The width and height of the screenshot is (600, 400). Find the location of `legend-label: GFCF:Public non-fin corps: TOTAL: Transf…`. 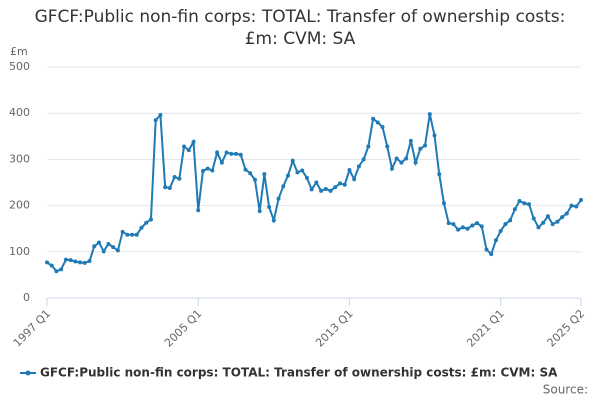

legend-label: GFCF:Public non-fin corps: TOTAL: Transf… is located at coordinates (299, 373).